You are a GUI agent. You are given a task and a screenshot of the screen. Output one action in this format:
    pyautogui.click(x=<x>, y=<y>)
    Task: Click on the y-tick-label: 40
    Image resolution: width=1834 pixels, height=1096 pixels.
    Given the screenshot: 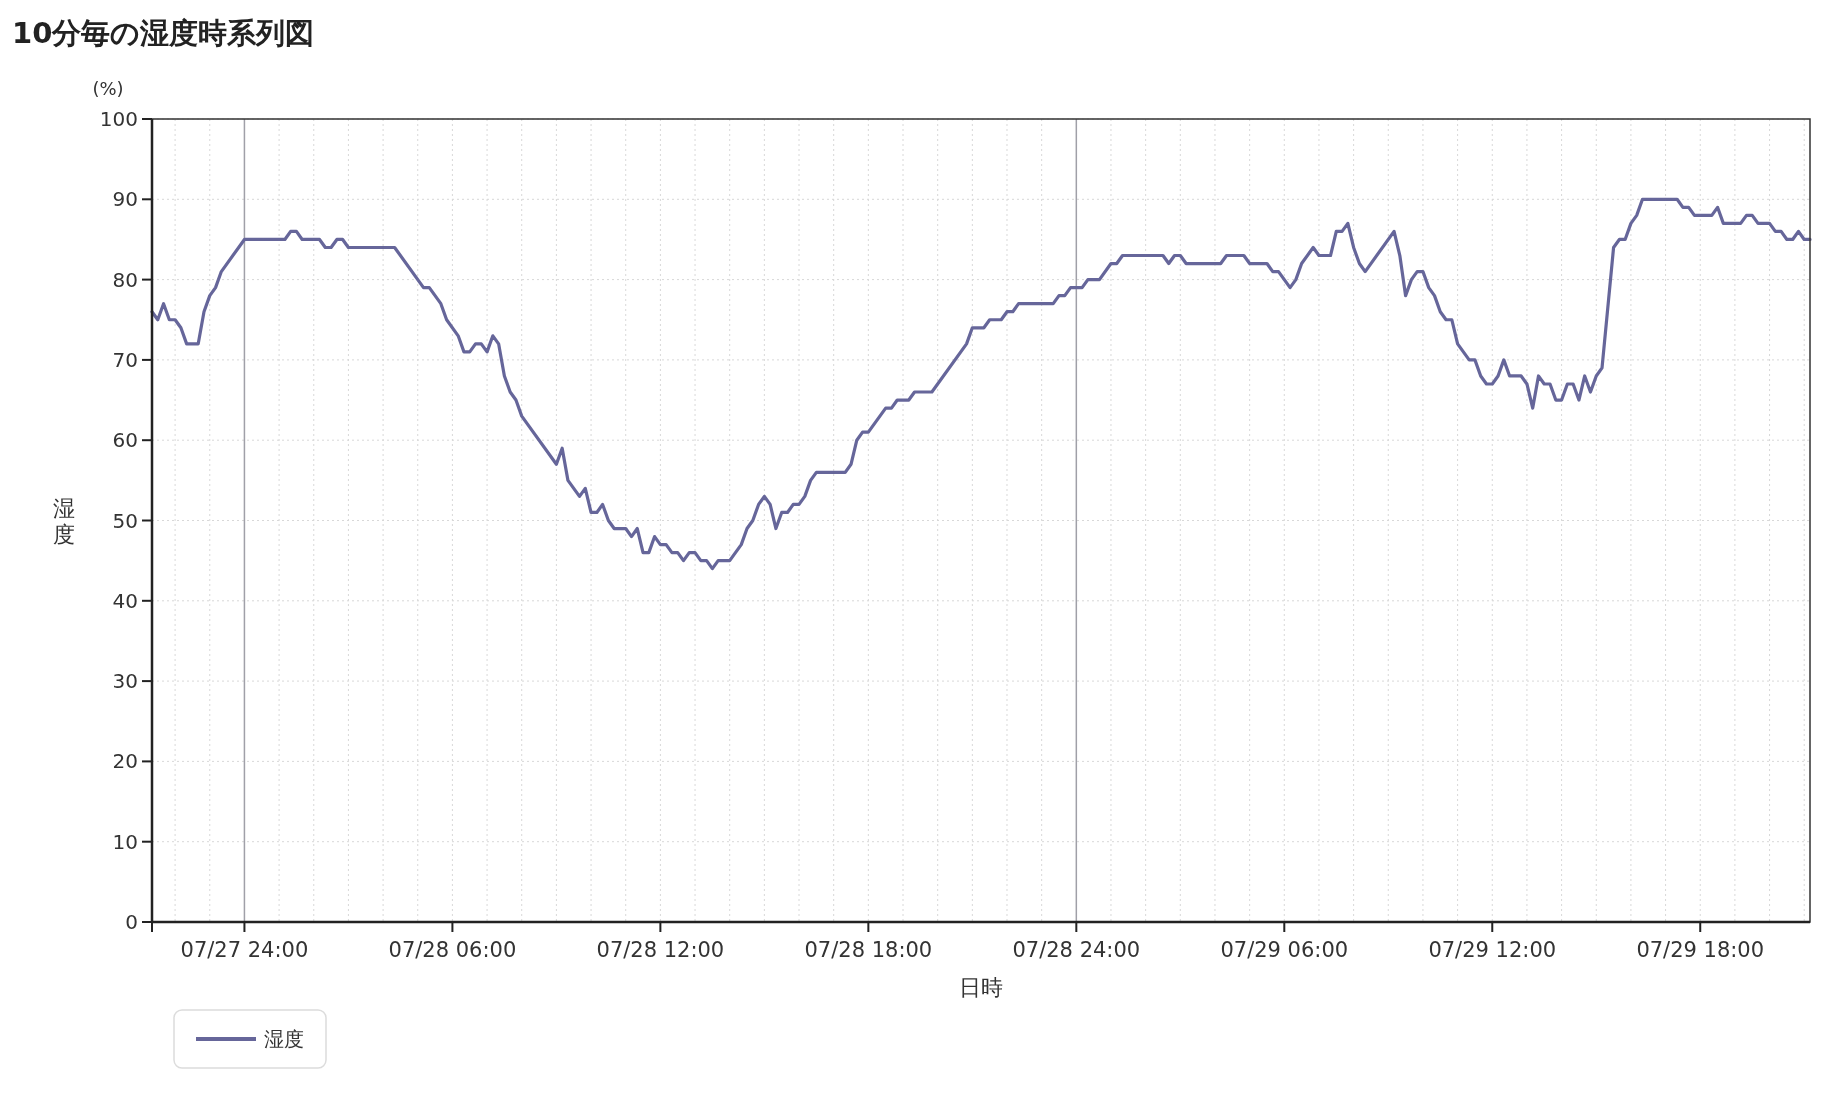 What is the action you would take?
    pyautogui.click(x=125, y=600)
    